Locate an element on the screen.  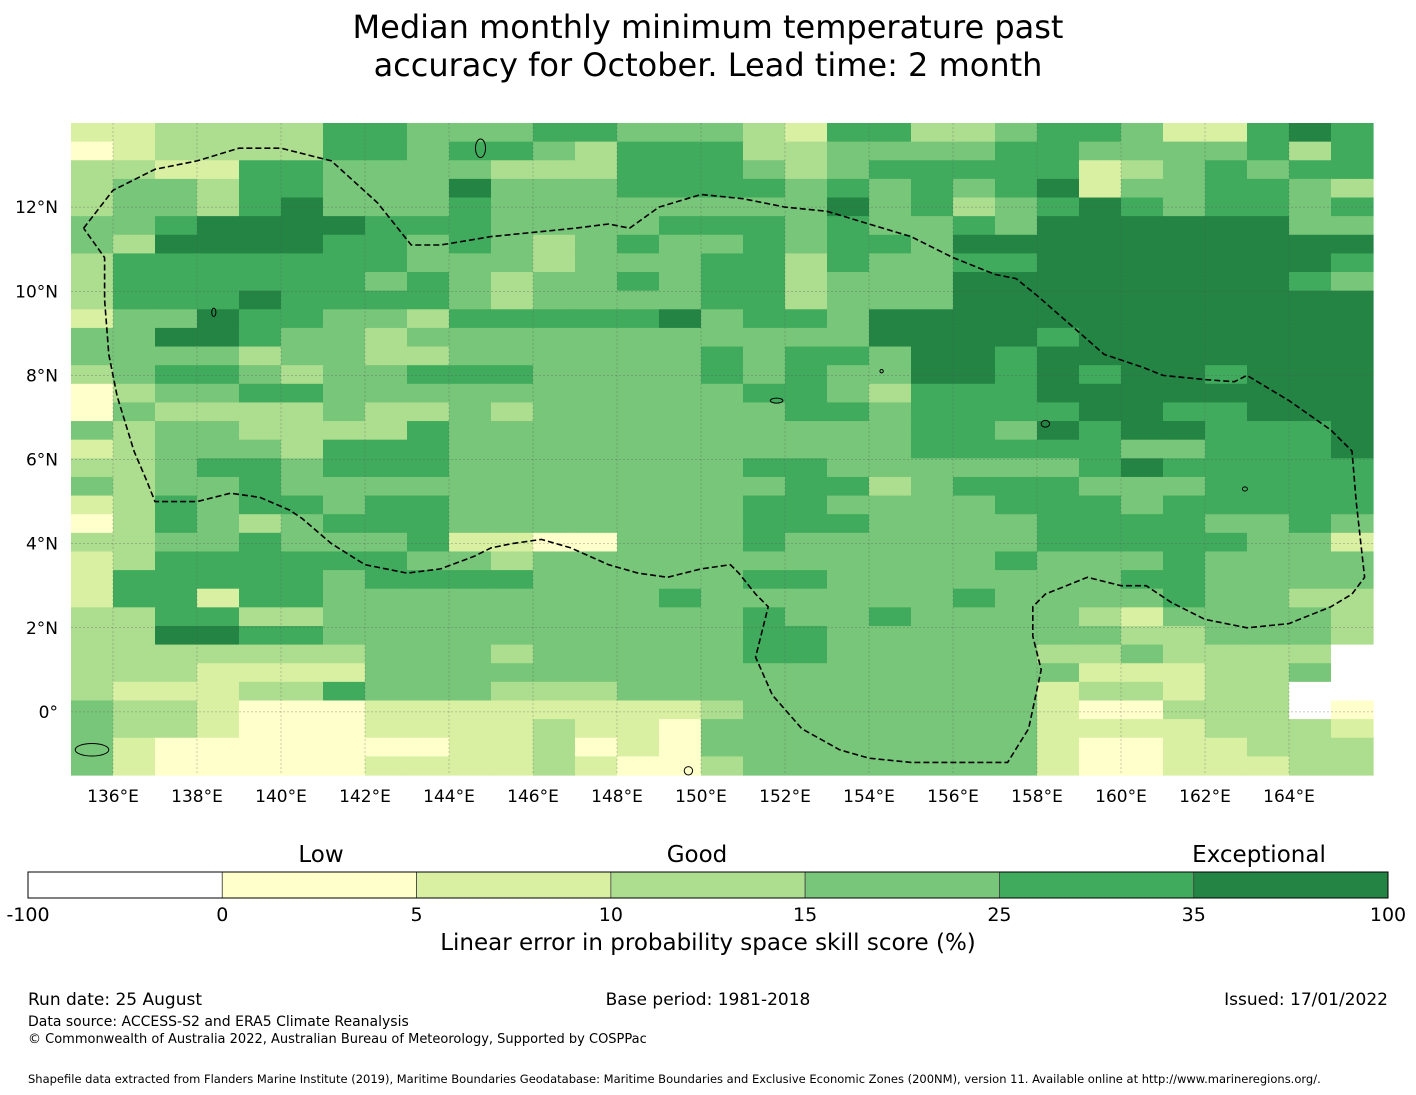
colorbar-tick-label: 0 is located at coordinates (222, 915).